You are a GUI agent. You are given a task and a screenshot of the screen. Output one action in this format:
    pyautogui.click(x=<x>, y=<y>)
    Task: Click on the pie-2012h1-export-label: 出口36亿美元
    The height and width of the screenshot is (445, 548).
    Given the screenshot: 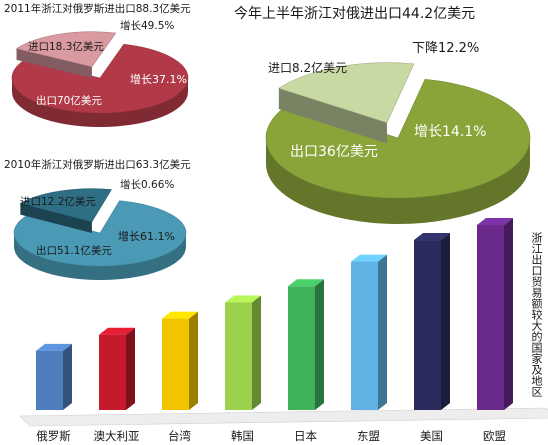 What is the action you would take?
    pyautogui.click(x=334, y=152)
    